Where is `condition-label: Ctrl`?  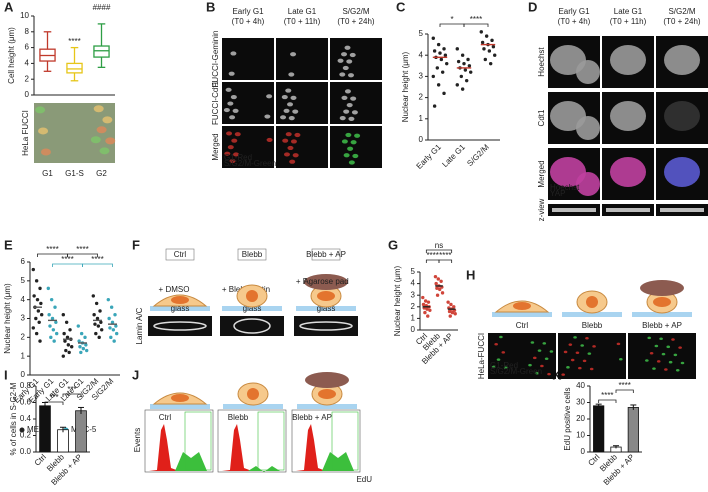
condition-label: Ctrl is located at coordinates (165, 417).